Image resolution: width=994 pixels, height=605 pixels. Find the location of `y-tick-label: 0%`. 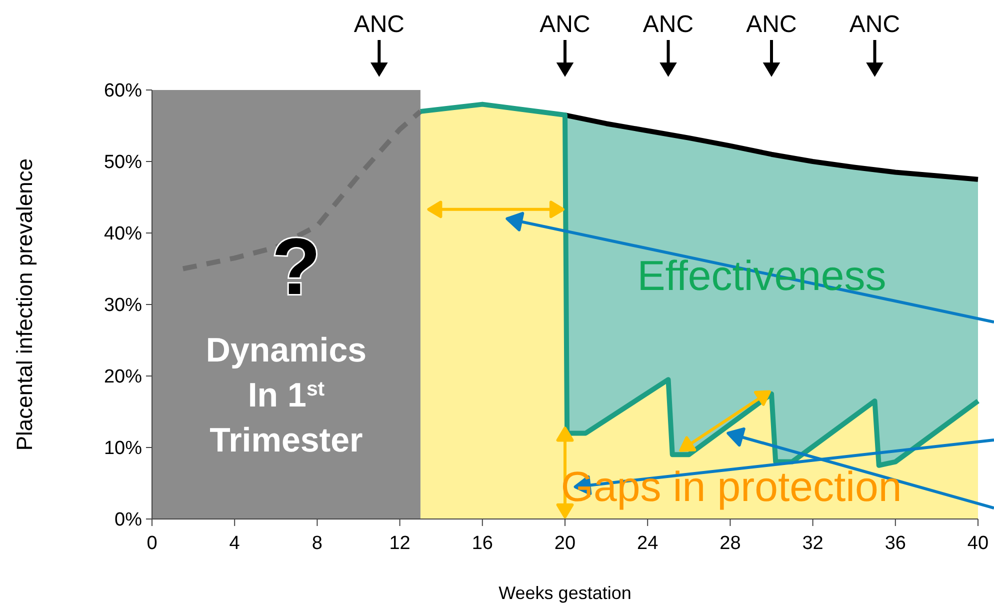

y-tick-label: 0% is located at coordinates (128, 520).